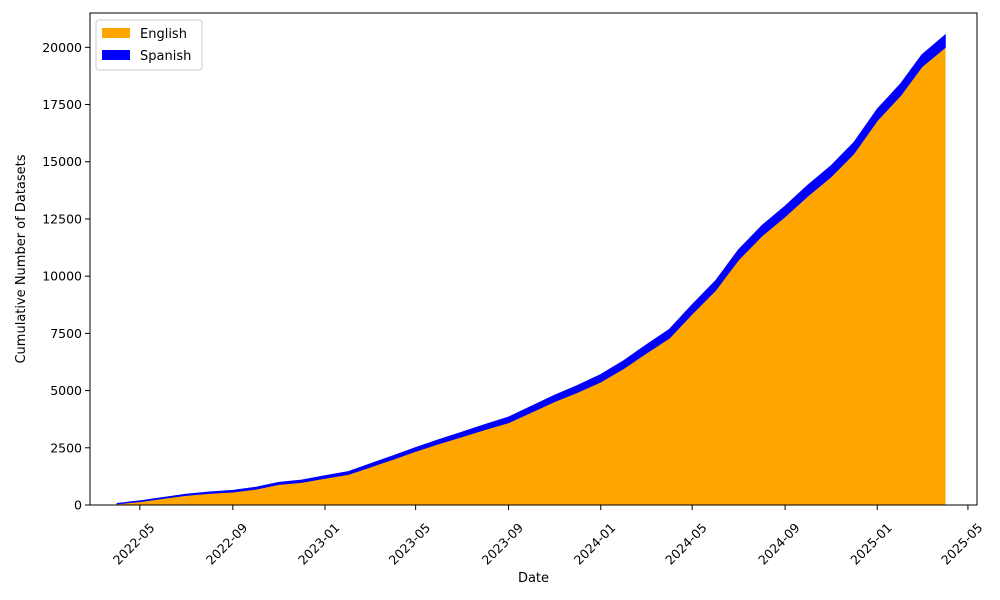 This screenshot has width=1000, height=600. Describe the element at coordinates (66, 447) in the screenshot. I see `y-tick-label: 2500` at that location.